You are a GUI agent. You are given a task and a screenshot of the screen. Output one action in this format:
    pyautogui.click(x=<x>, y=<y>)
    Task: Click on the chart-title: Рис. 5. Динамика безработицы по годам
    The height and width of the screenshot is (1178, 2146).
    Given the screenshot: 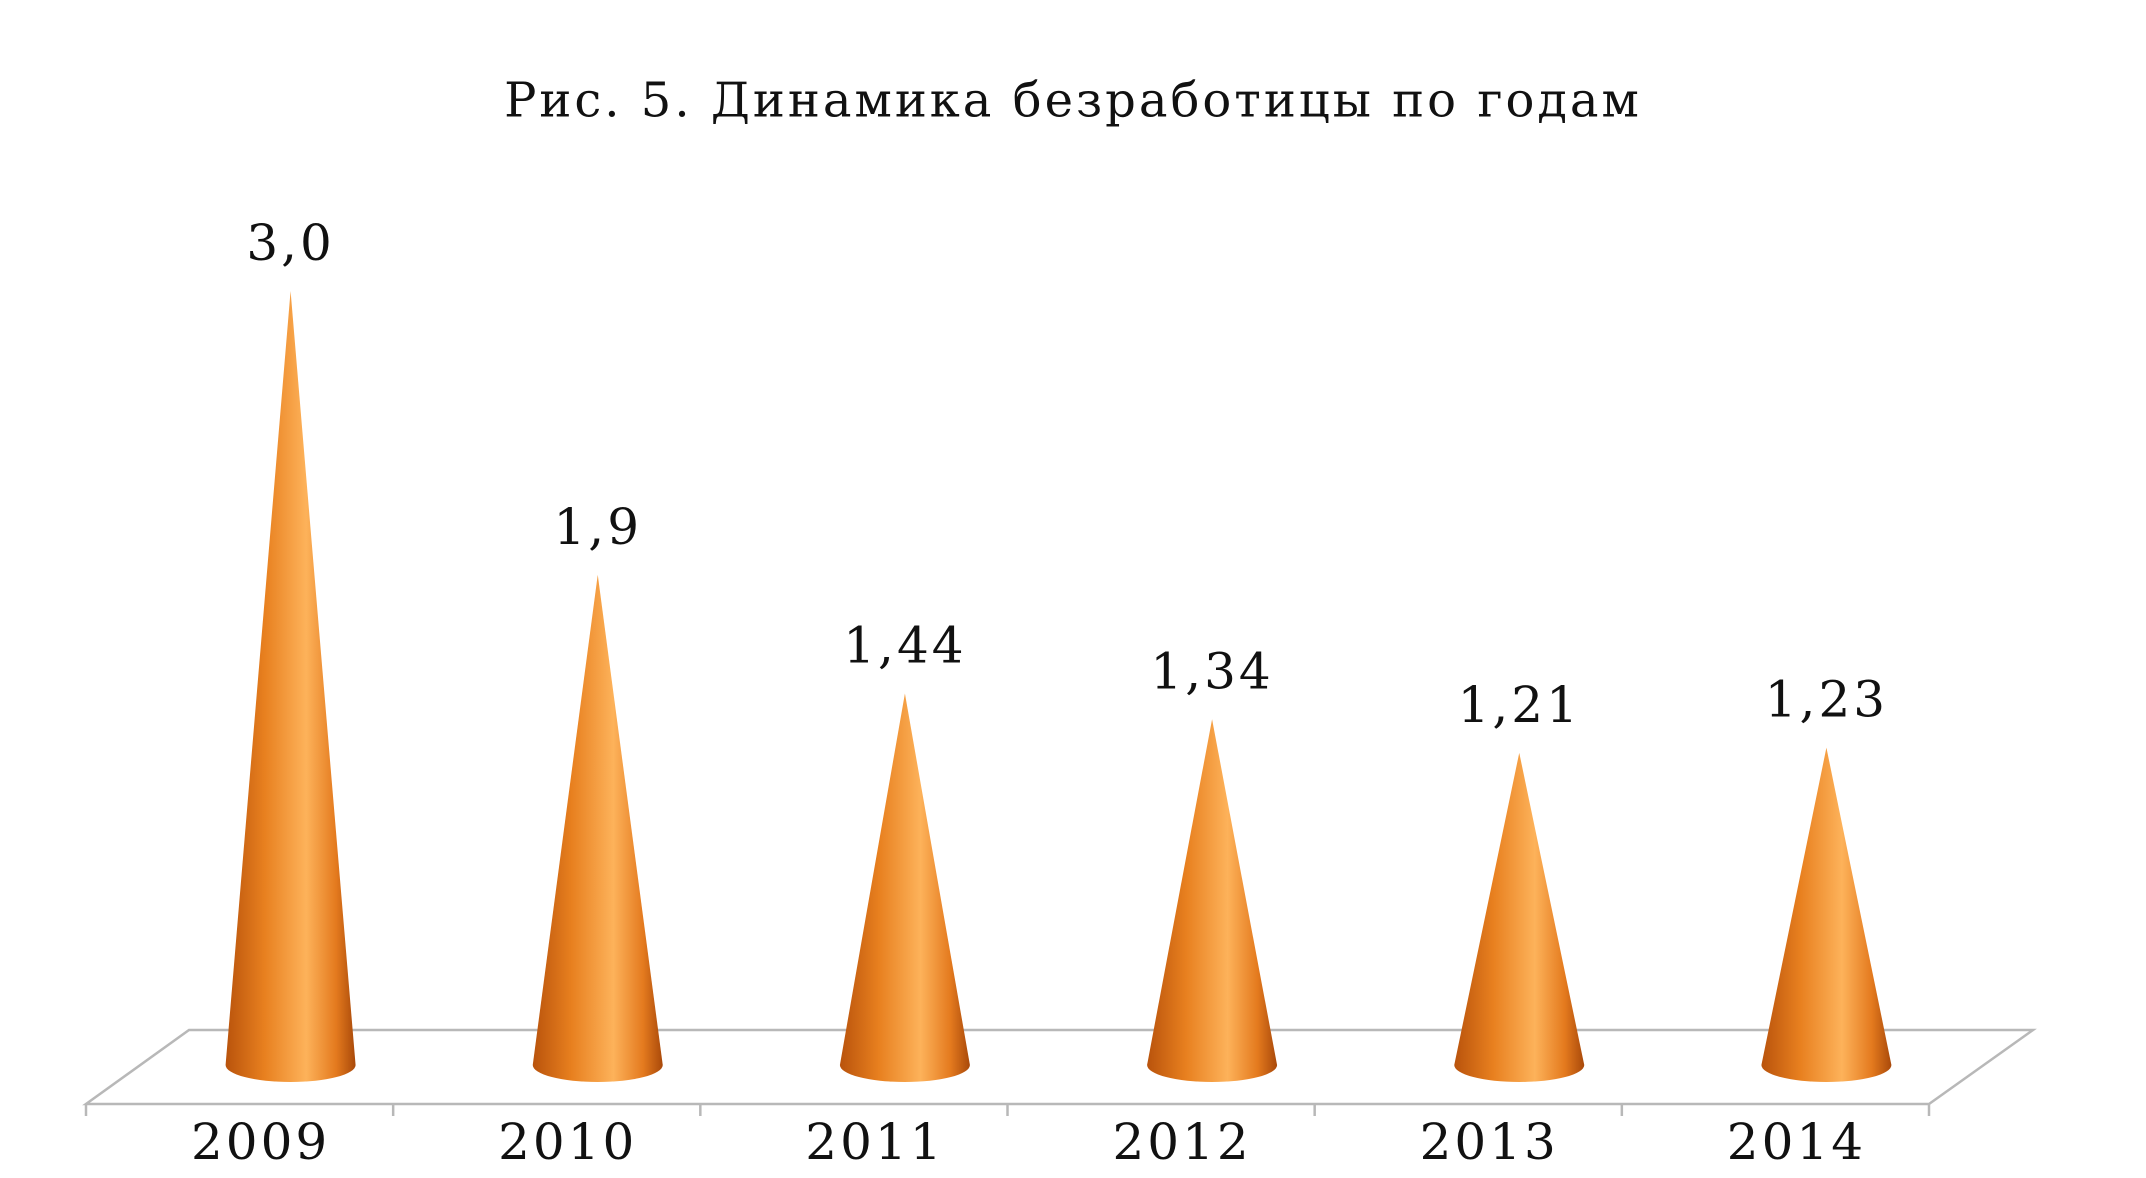 What is the action you would take?
    pyautogui.click(x=1073, y=101)
    